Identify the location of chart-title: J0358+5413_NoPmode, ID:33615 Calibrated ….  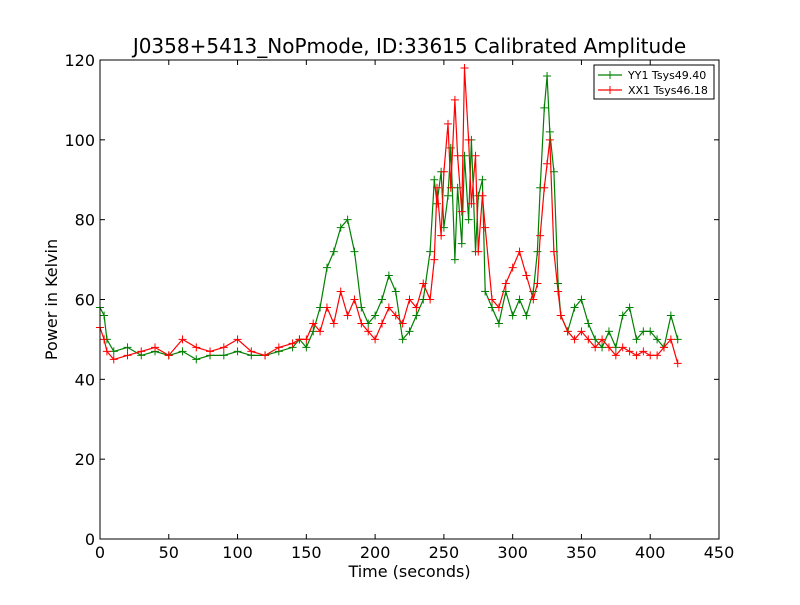
(408, 46).